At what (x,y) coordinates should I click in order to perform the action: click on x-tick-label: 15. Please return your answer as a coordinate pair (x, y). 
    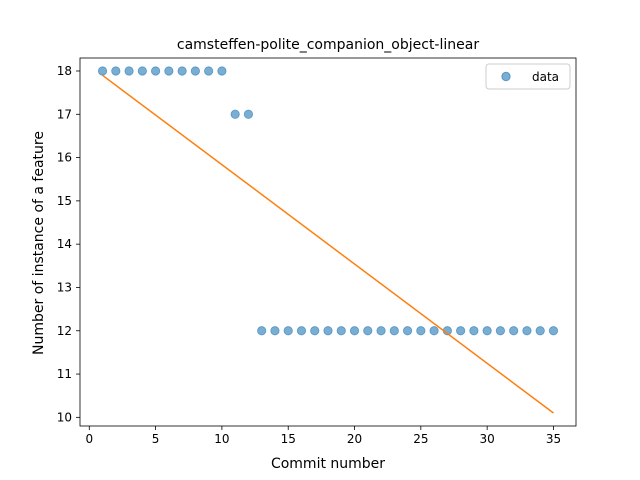
    Looking at the image, I should click on (288, 439).